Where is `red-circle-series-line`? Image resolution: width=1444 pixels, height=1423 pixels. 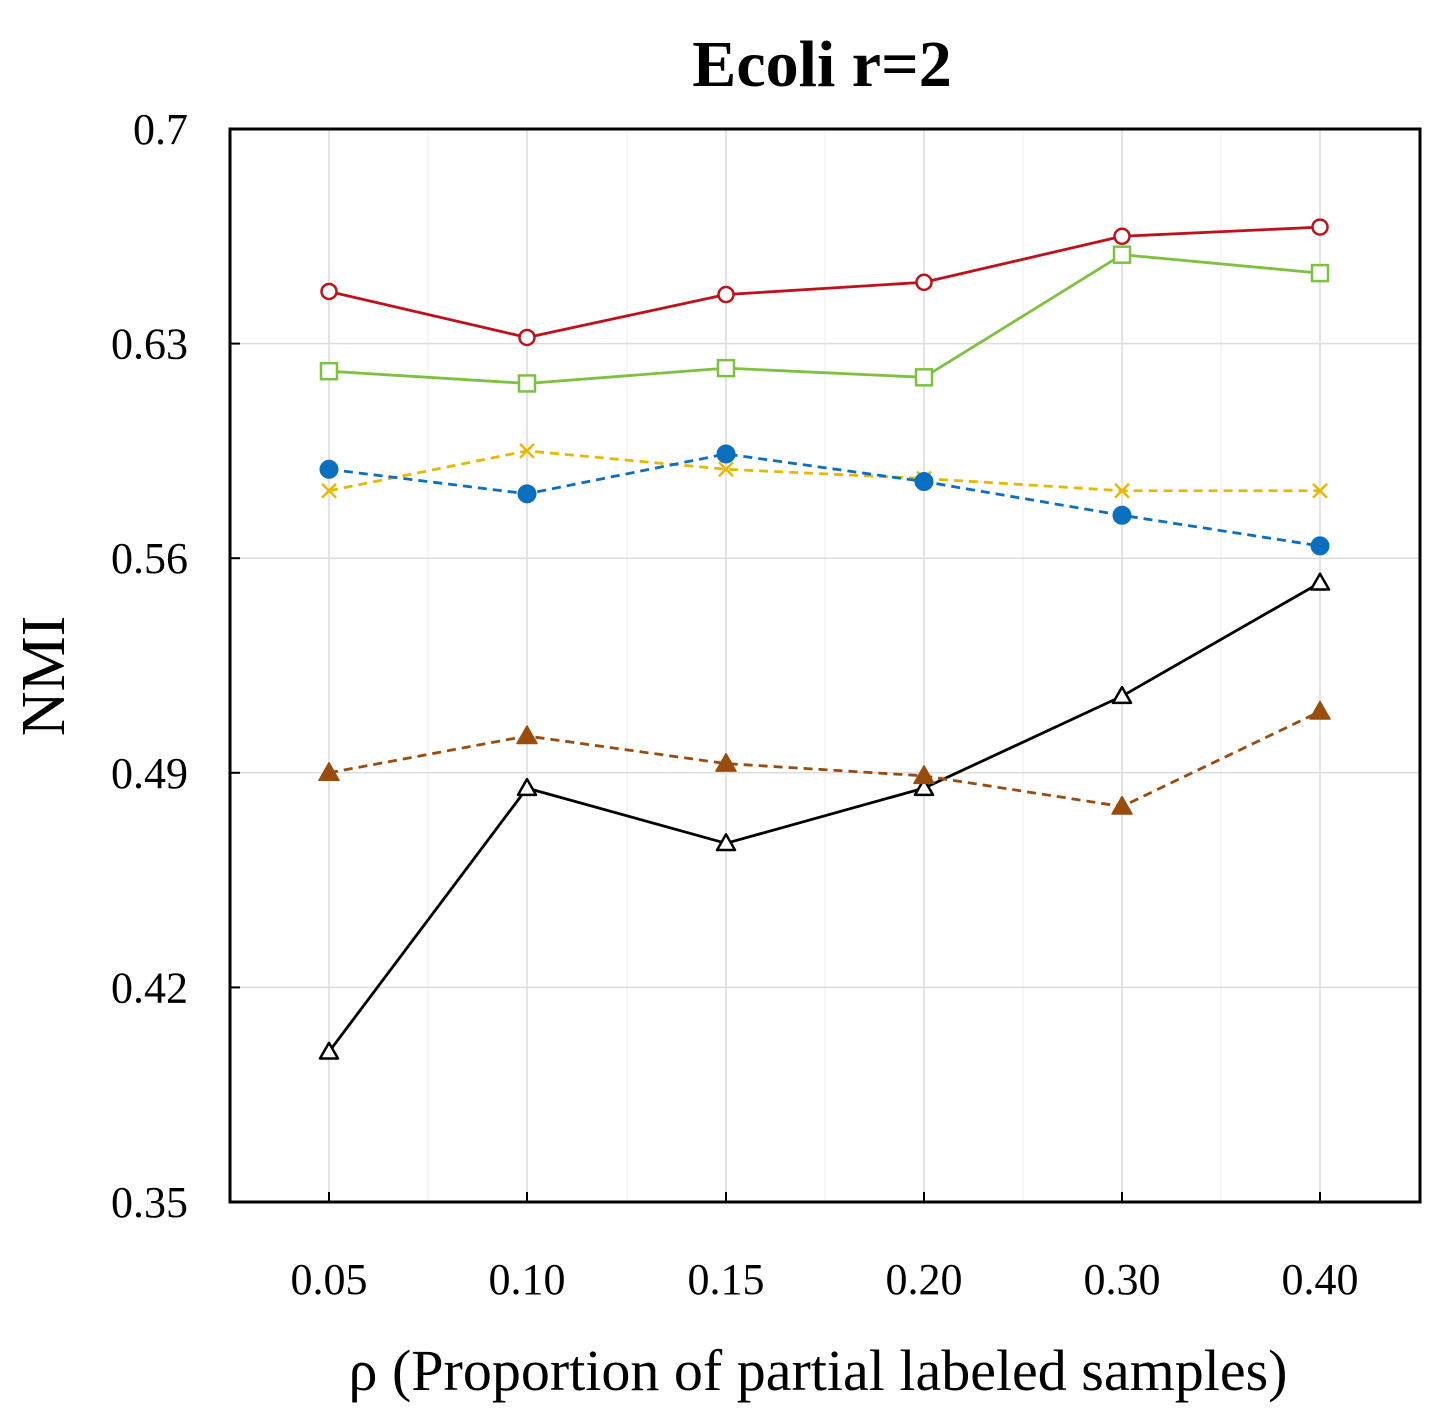 red-circle-series-line is located at coordinates (824, 282).